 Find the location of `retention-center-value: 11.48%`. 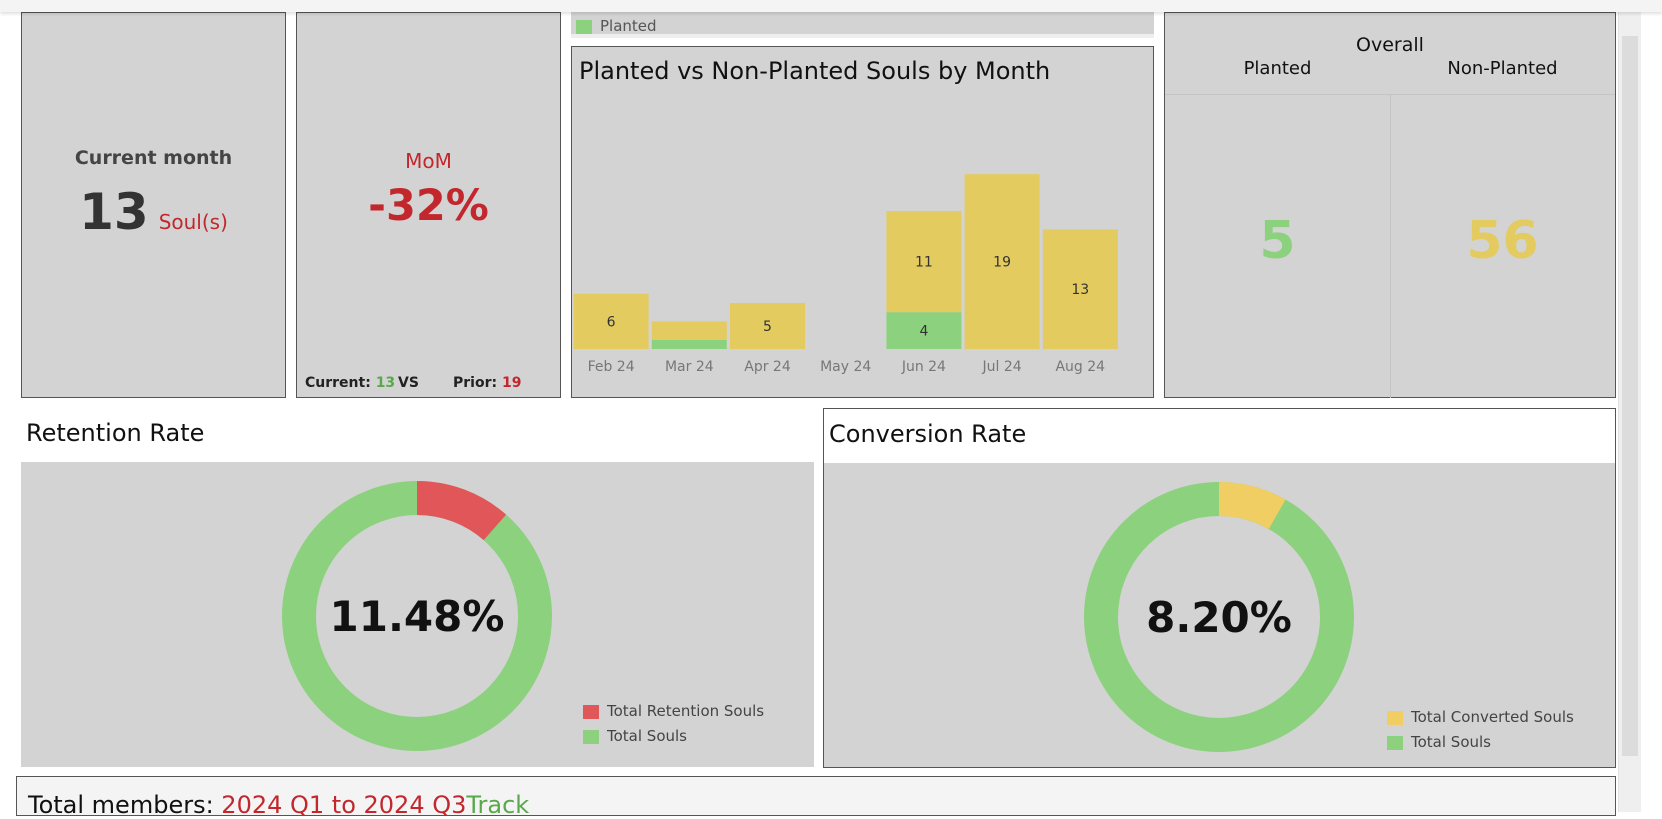

retention-center-value: 11.48% is located at coordinates (417, 616).